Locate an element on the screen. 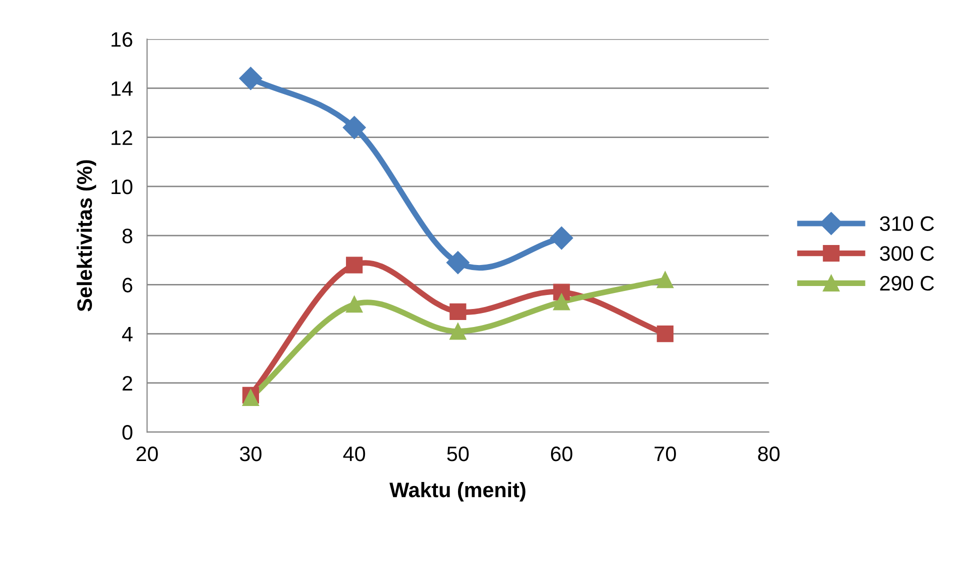  legend-label: 290 C is located at coordinates (907, 283).